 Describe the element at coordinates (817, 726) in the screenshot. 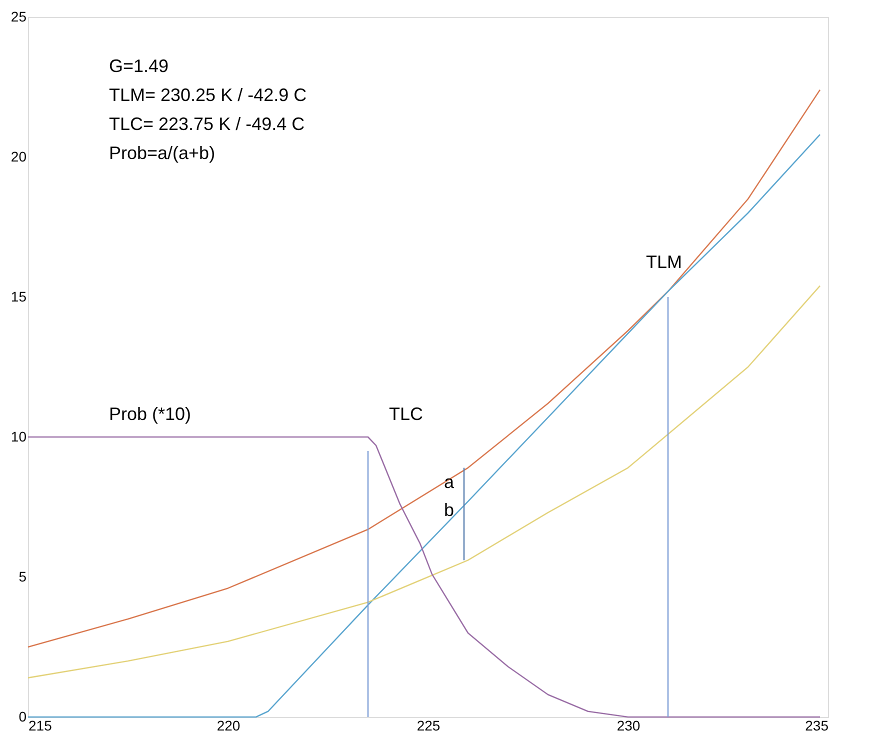

I see `x-tick-label: 235` at that location.